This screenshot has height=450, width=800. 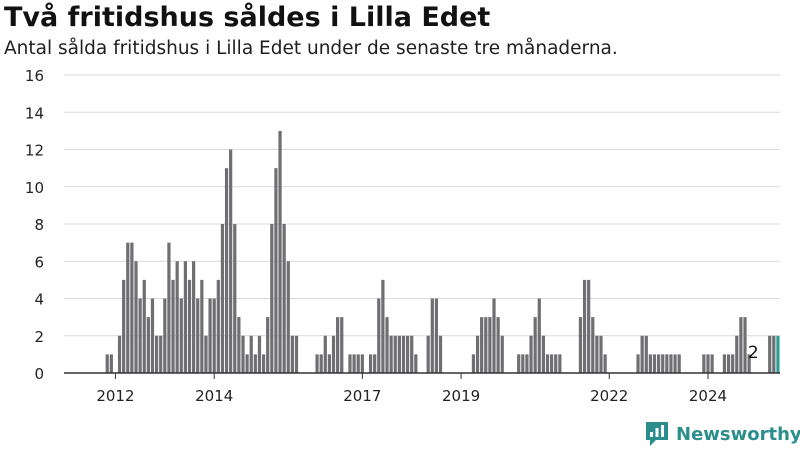 I want to click on bar-highlight, so click(x=778, y=354).